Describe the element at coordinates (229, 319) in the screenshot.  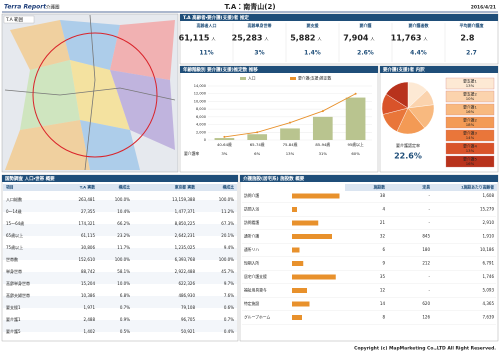
I see `table-cell: 0.7%` at that location.